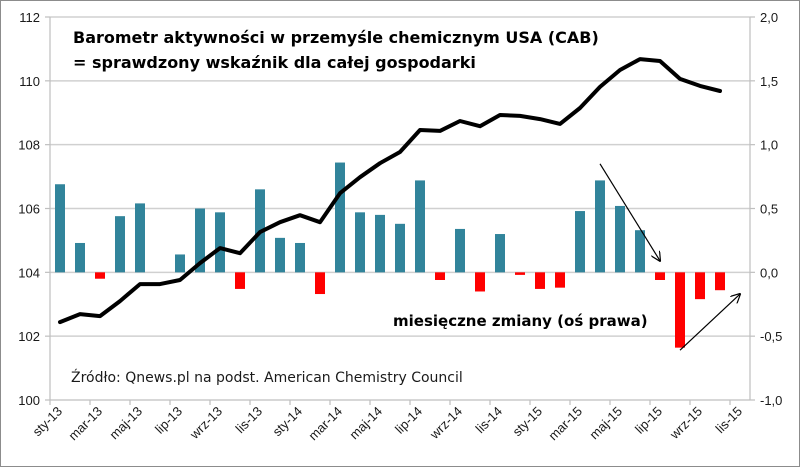 The height and width of the screenshot is (467, 800). Describe the element at coordinates (408, 420) in the screenshot. I see `x-label: lip-14` at that location.